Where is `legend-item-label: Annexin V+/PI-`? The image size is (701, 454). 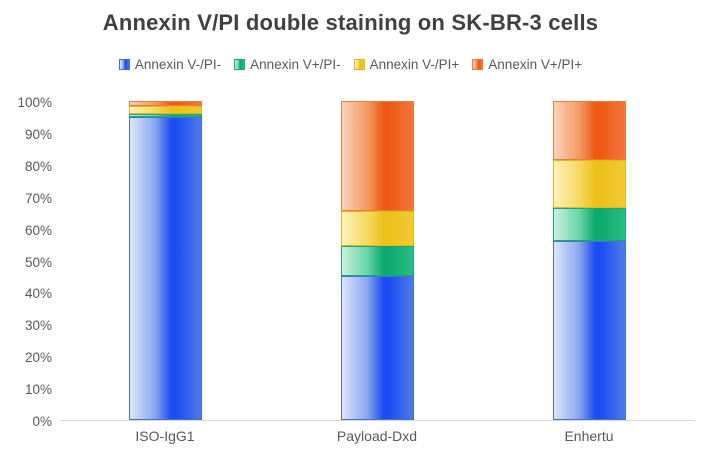
legend-item-label: Annexin V+/PI- is located at coordinates (295, 64).